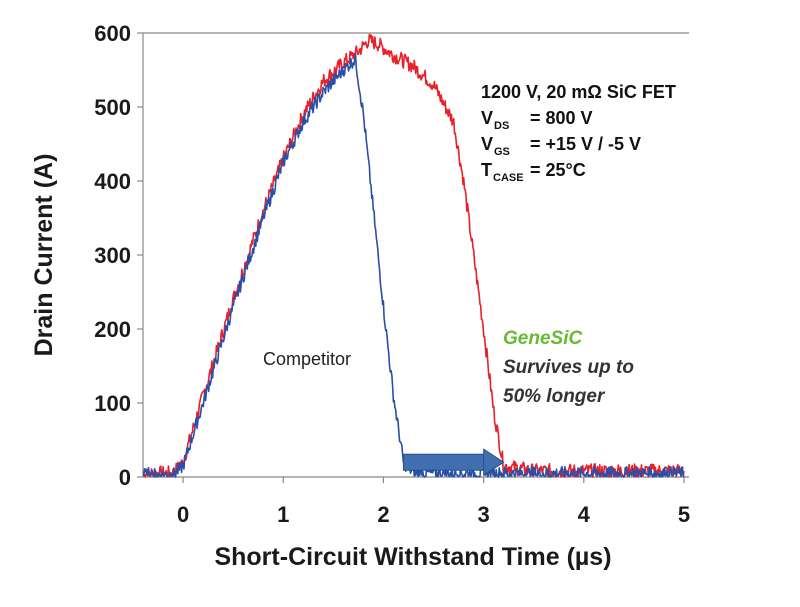 The image size is (800, 607). I want to click on survive-line-2: 50% longer, so click(554, 396).